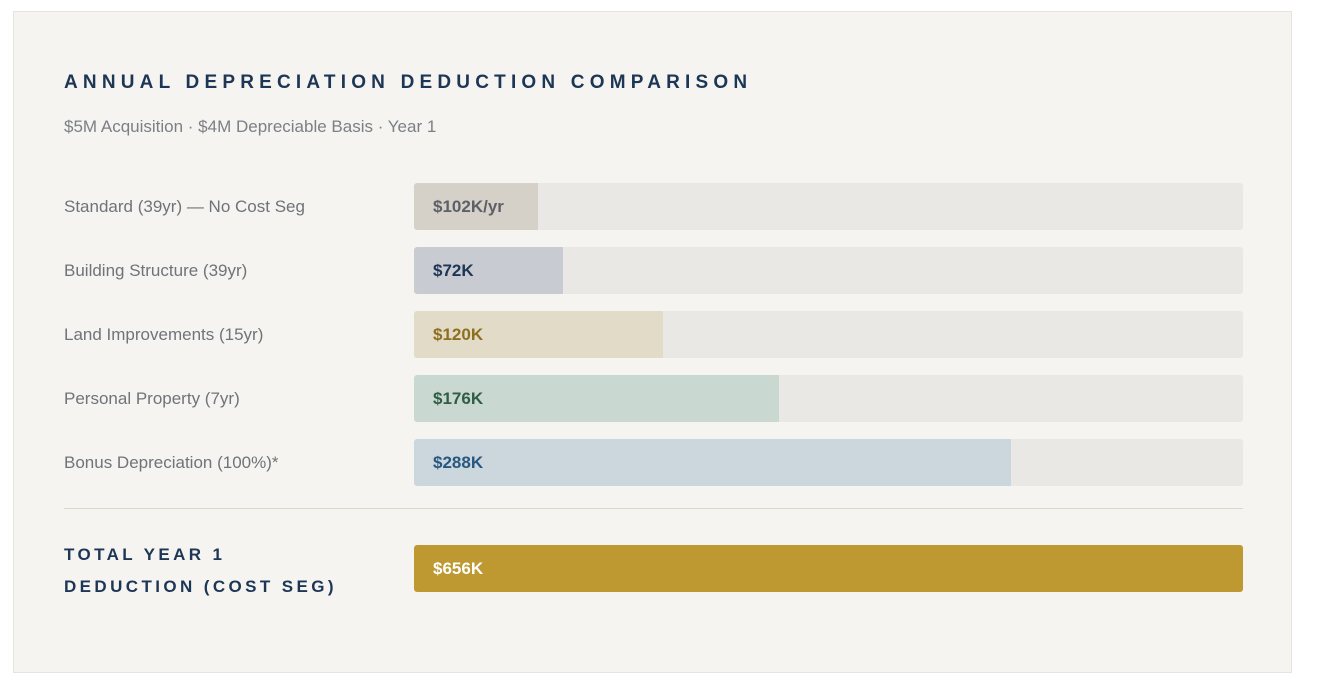  What do you see at coordinates (468, 206) in the screenshot?
I see `bar-value-label: $102K/yr` at bounding box center [468, 206].